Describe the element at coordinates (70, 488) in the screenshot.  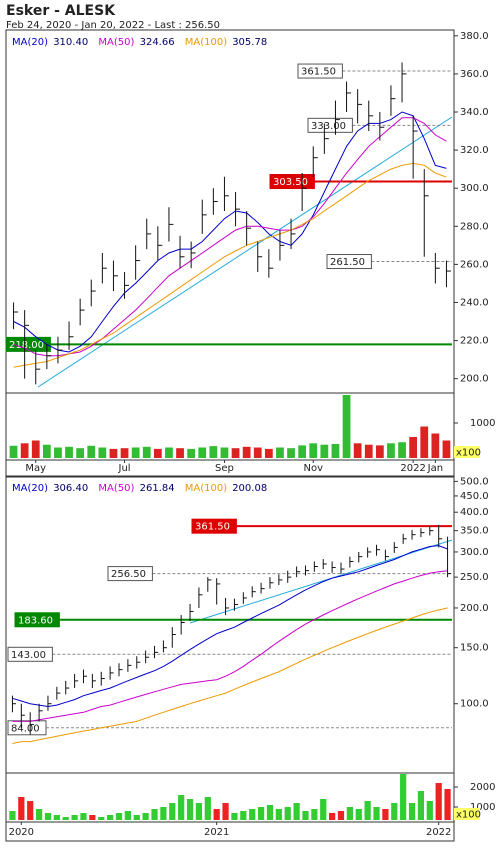
I see `legend-value: 306.40` at that location.